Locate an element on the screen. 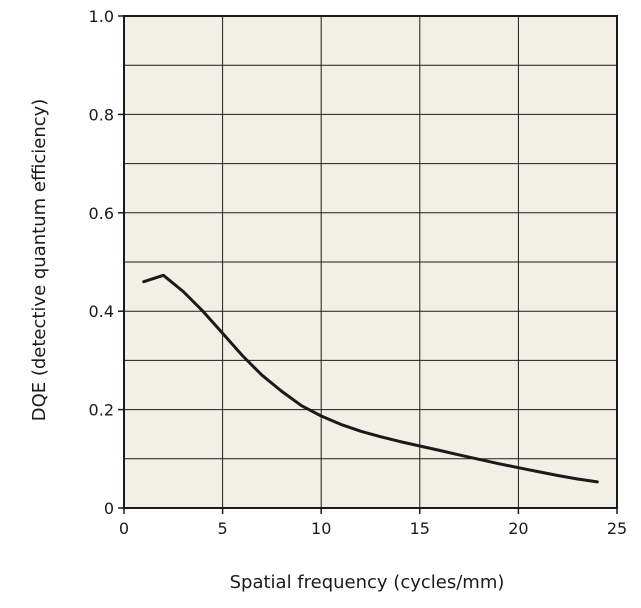 The width and height of the screenshot is (641, 608). x-tick-label: 20 is located at coordinates (518, 528).